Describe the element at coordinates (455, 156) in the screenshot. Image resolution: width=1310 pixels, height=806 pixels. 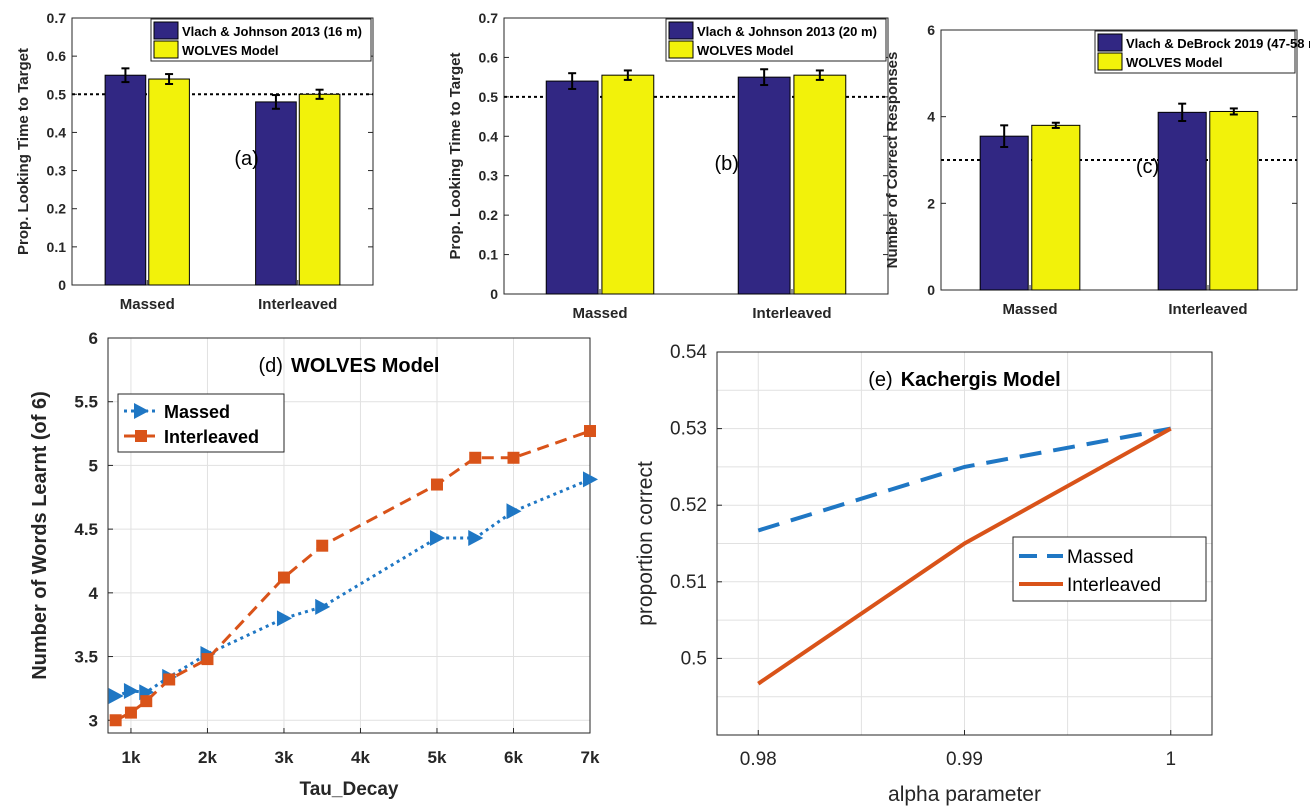
I see `y-axis-label: Prop. Looking Time to Target` at that location.